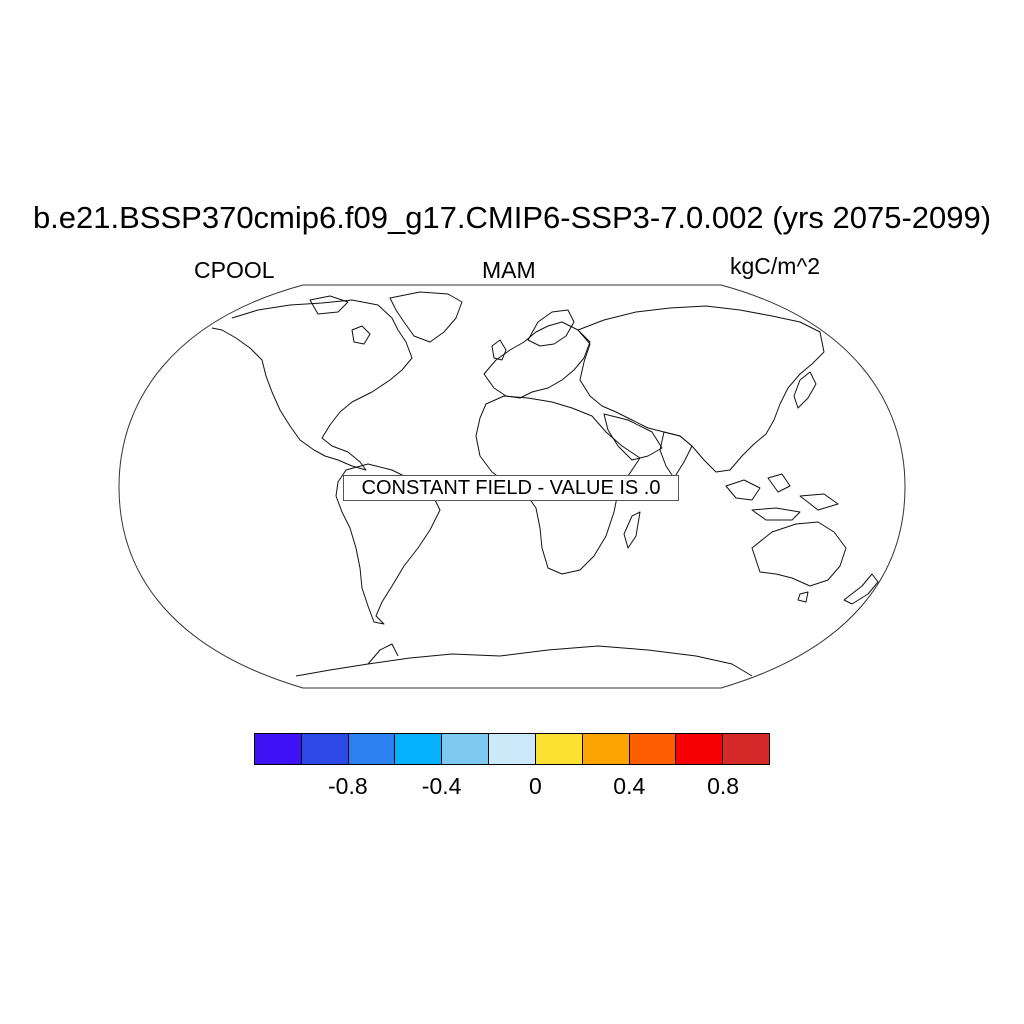  I want to click on units-label: kgC/m^2, so click(775, 266).